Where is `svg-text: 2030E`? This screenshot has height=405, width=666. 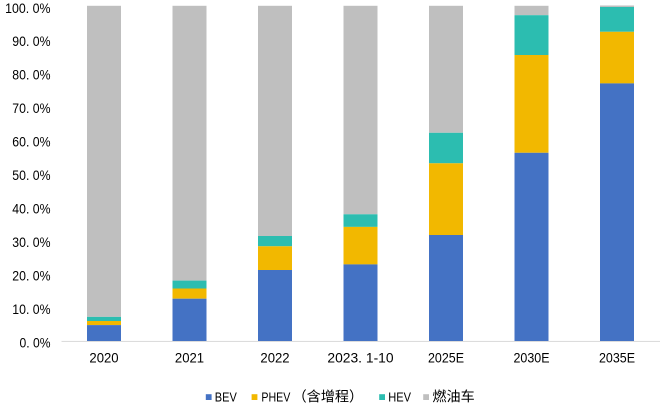
svg-text: 2030E is located at coordinates (532, 357).